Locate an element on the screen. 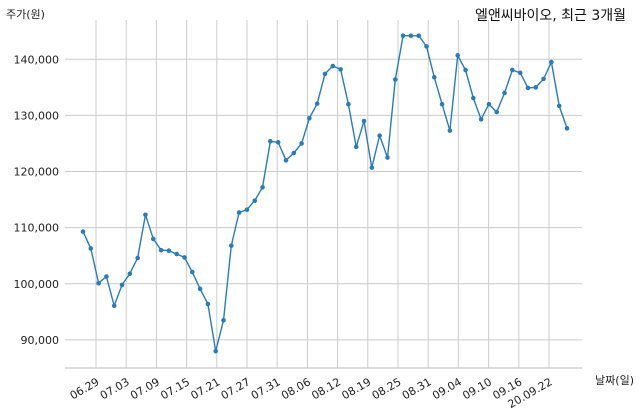 The height and width of the screenshot is (409, 640). y-tick-label: 120,000 is located at coordinates (37, 172).